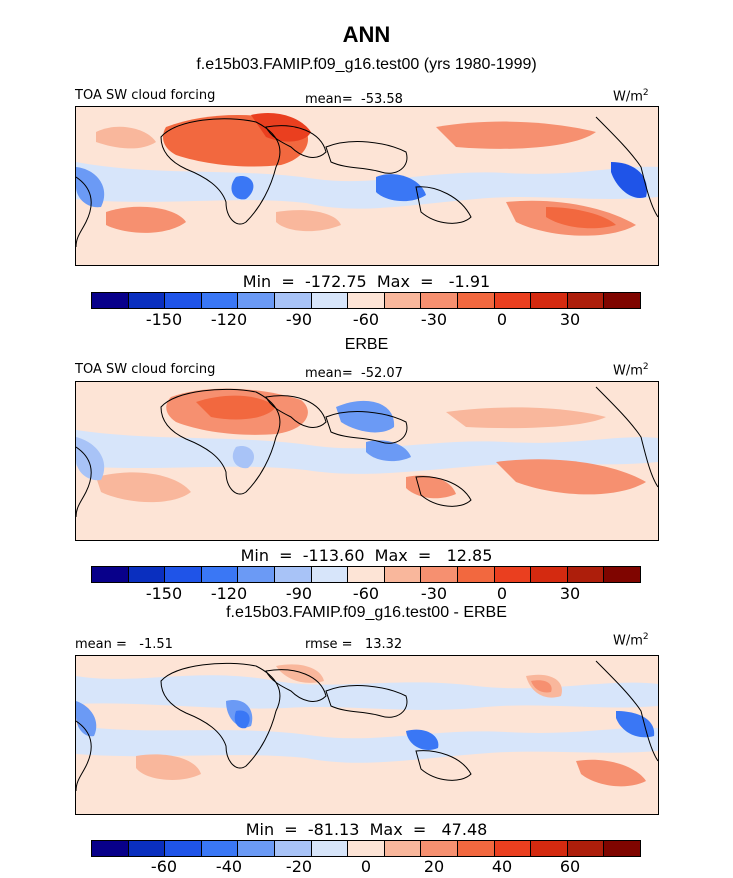  Describe the element at coordinates (366, 612) in the screenshot. I see `panel-3-title: f.e15b03.FAMIP.f09_g16.test00 - ERBE` at that location.